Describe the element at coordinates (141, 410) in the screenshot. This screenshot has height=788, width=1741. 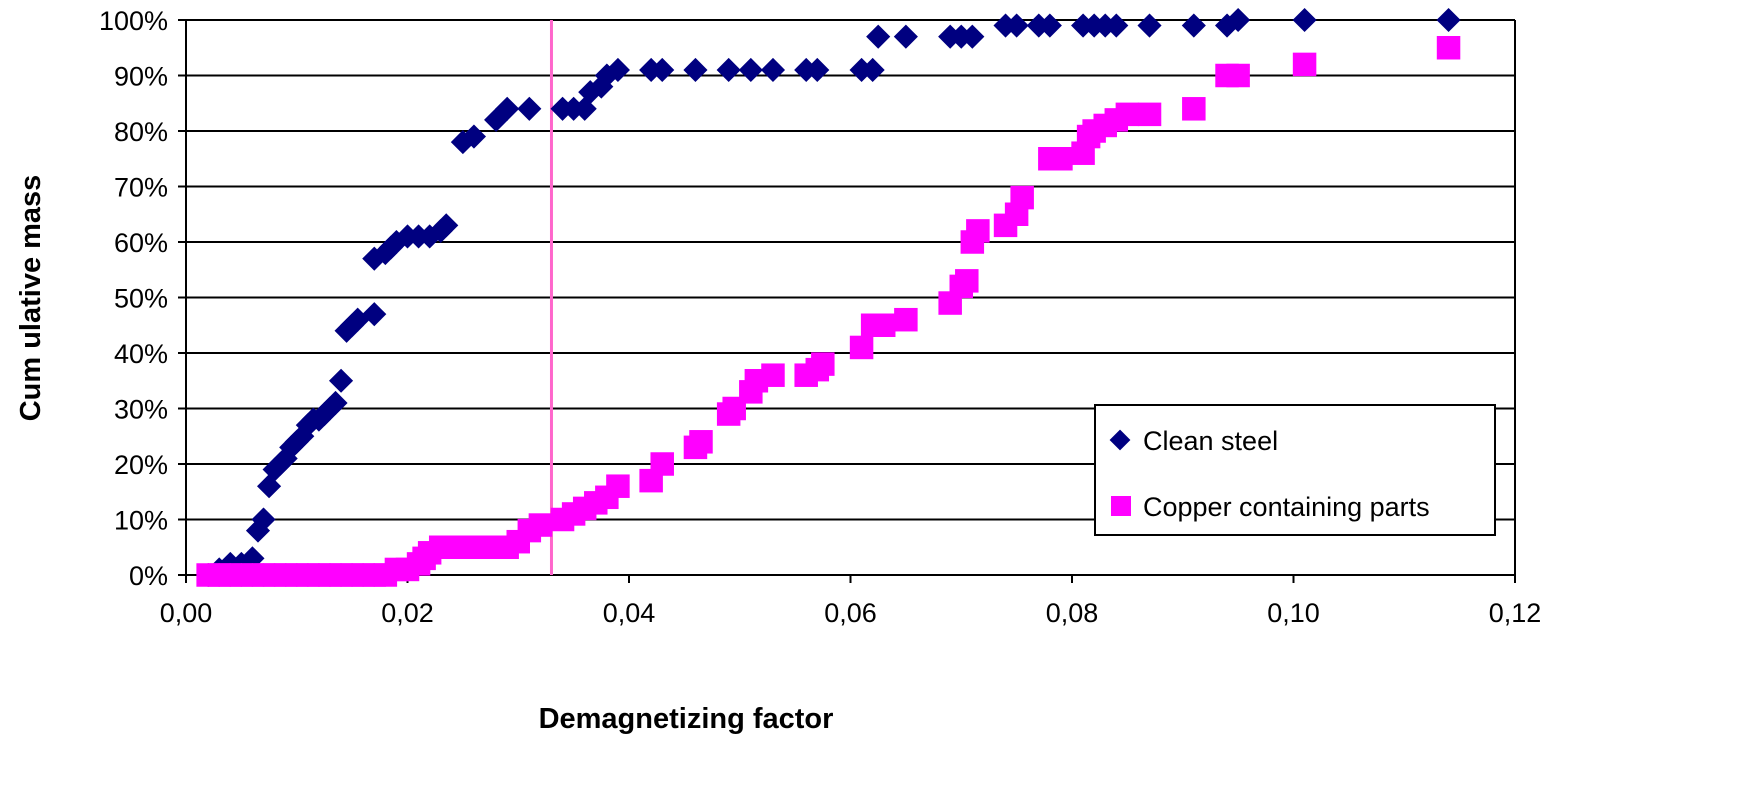
I see `y-tick-label: 30%` at that location.